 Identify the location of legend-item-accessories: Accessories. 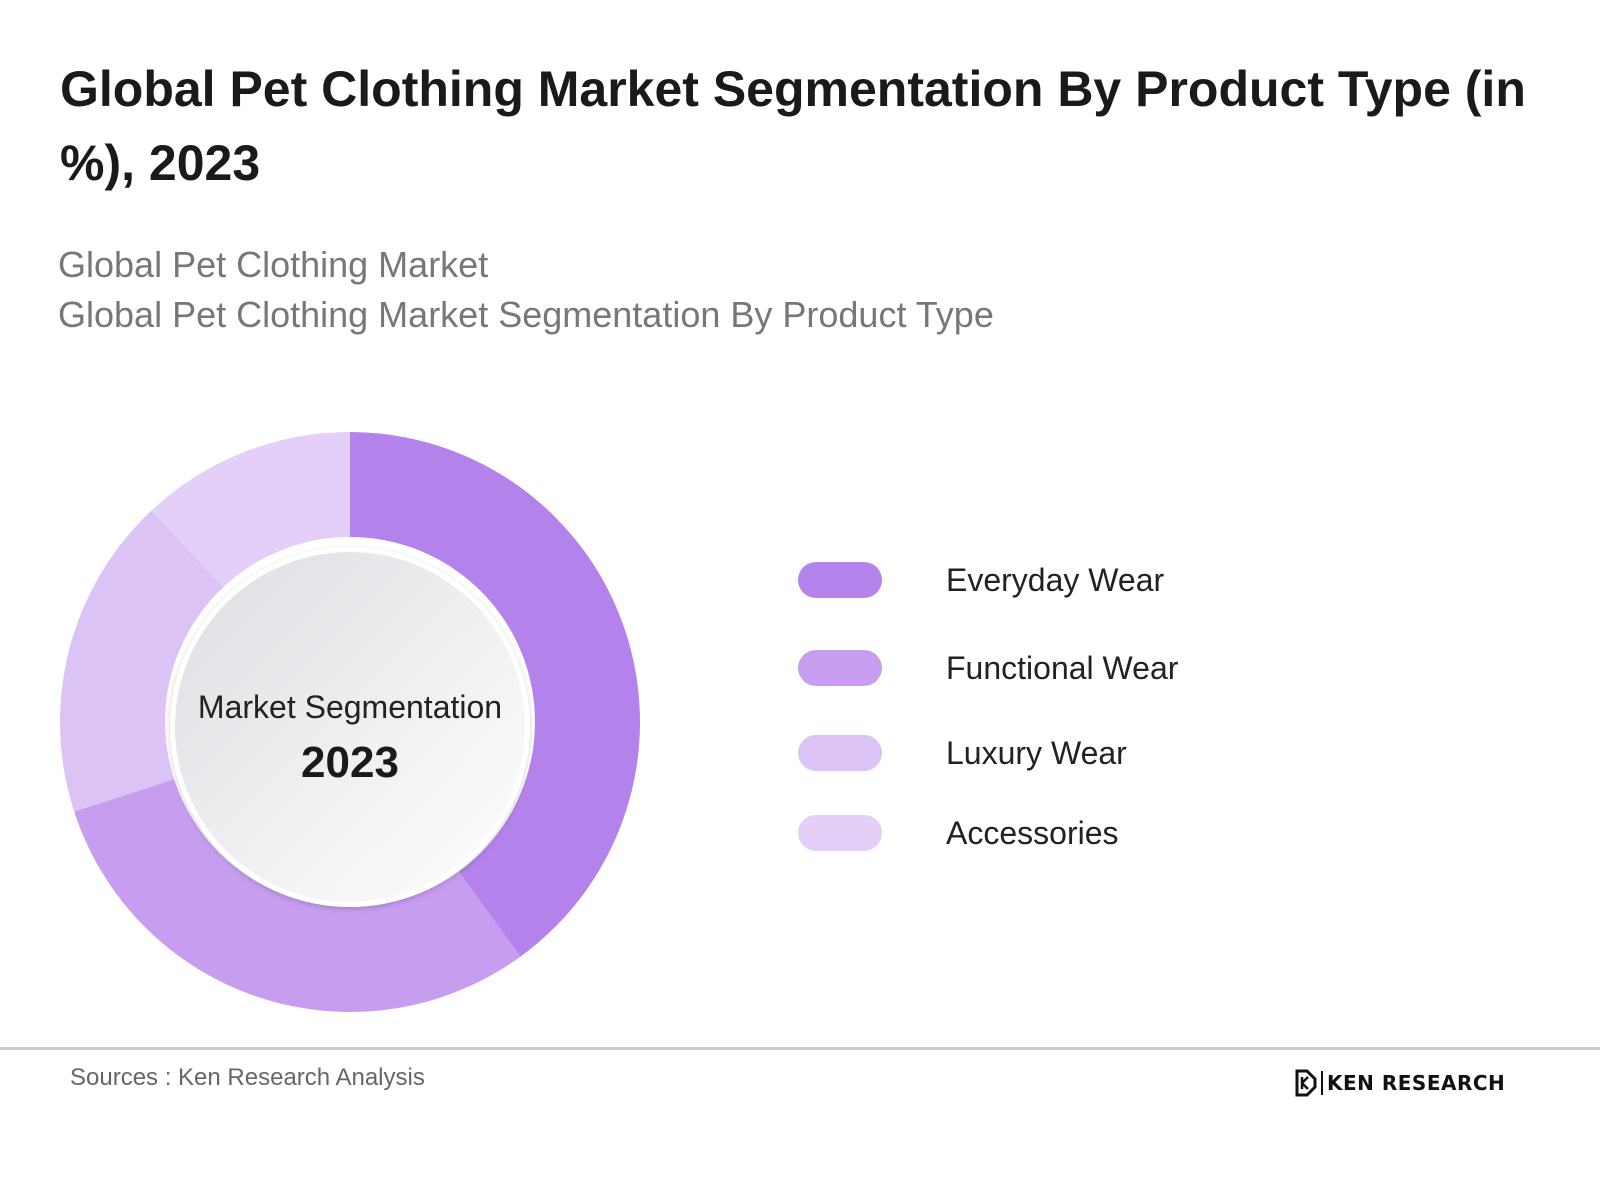
(1048, 833).